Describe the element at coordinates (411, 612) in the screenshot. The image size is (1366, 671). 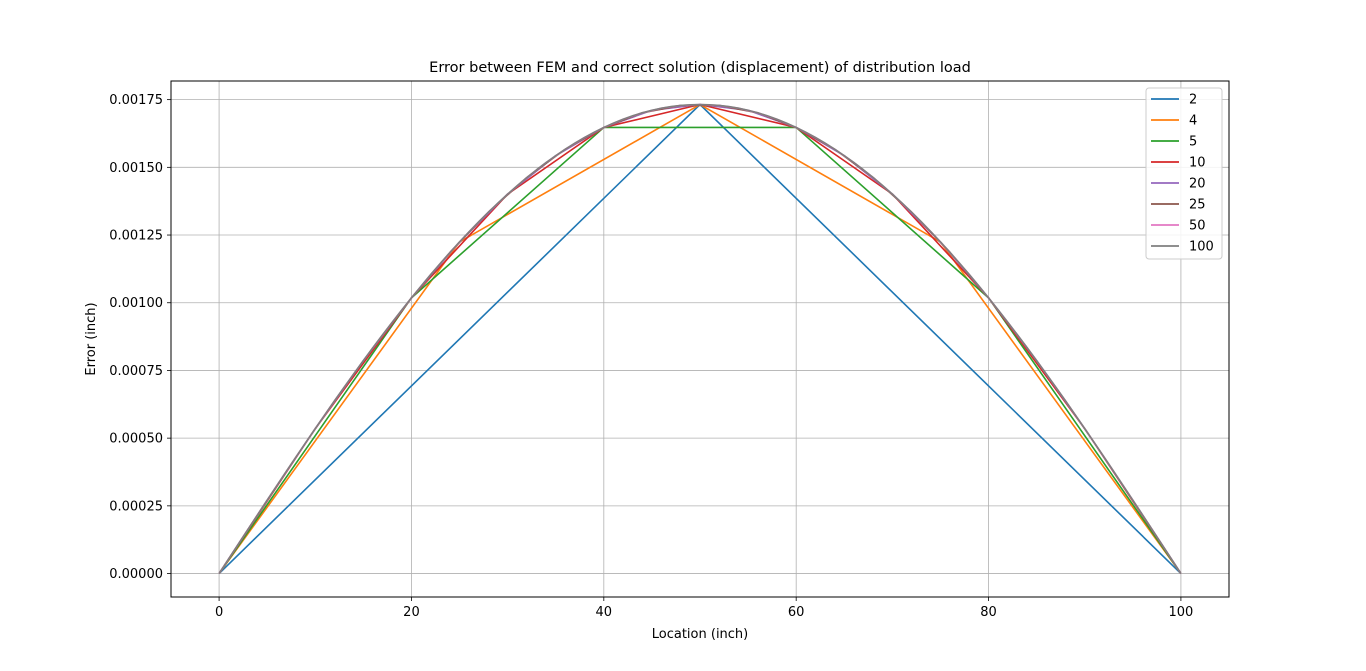
I see `x-tick-label: 20` at that location.